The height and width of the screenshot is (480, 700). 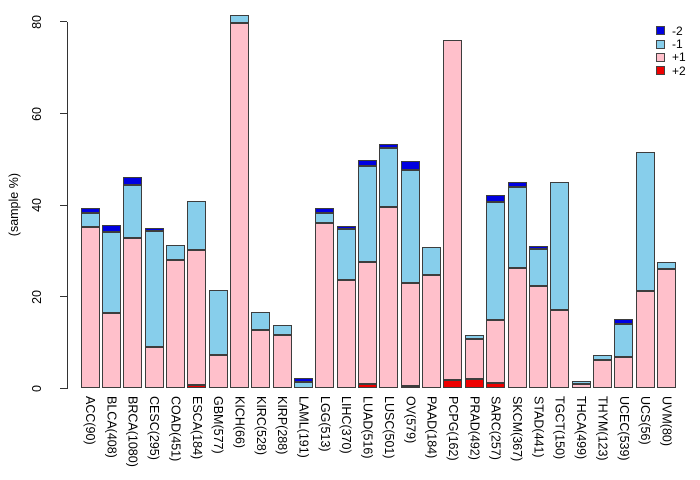 What do you see at coordinates (474, 359) in the screenshot?
I see `bar-prad-segment-plus1` at bounding box center [474, 359].